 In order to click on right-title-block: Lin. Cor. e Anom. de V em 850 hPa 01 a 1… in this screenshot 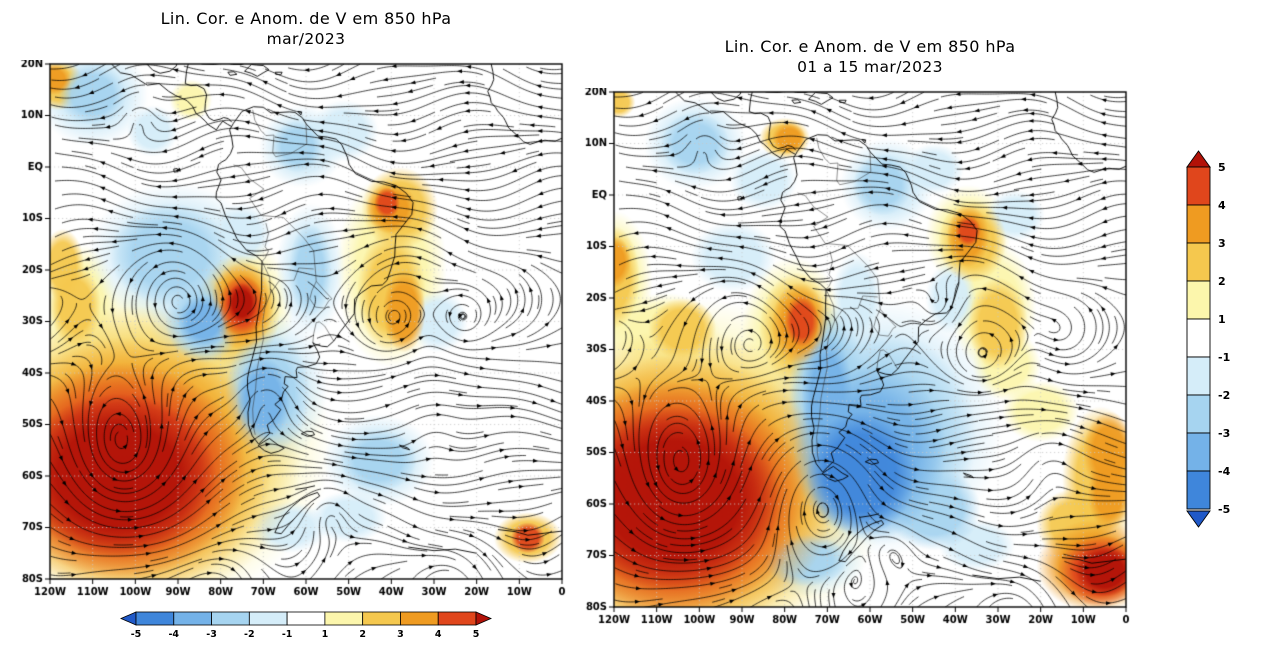, I will do `click(870, 57)`.